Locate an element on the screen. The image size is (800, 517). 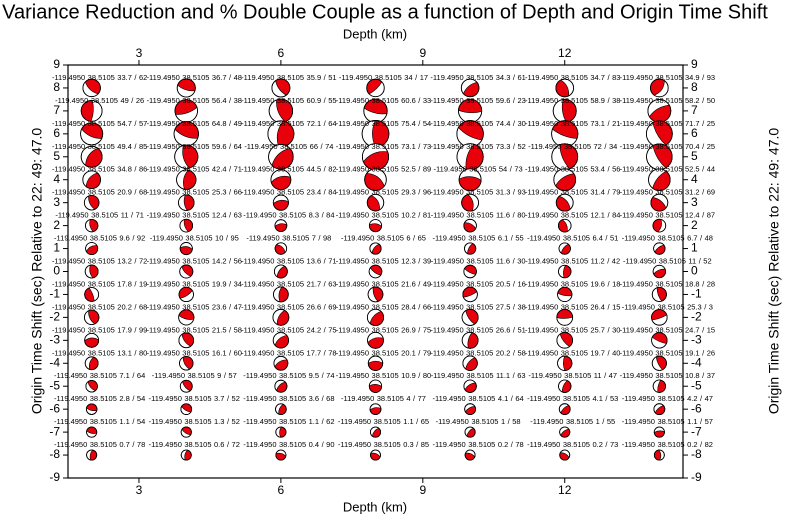
point-label-part: 42 is located at coordinates (616, 260).